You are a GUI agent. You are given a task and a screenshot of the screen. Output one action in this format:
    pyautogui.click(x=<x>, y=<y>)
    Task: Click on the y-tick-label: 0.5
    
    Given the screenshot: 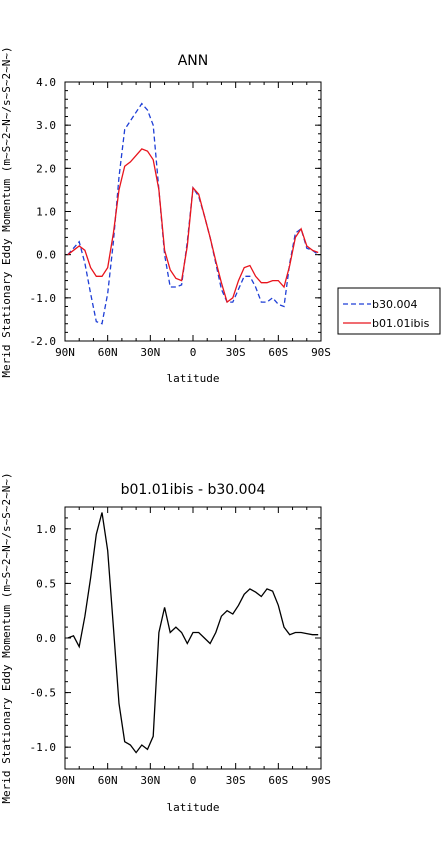 What is the action you would take?
    pyautogui.click(x=46, y=583)
    